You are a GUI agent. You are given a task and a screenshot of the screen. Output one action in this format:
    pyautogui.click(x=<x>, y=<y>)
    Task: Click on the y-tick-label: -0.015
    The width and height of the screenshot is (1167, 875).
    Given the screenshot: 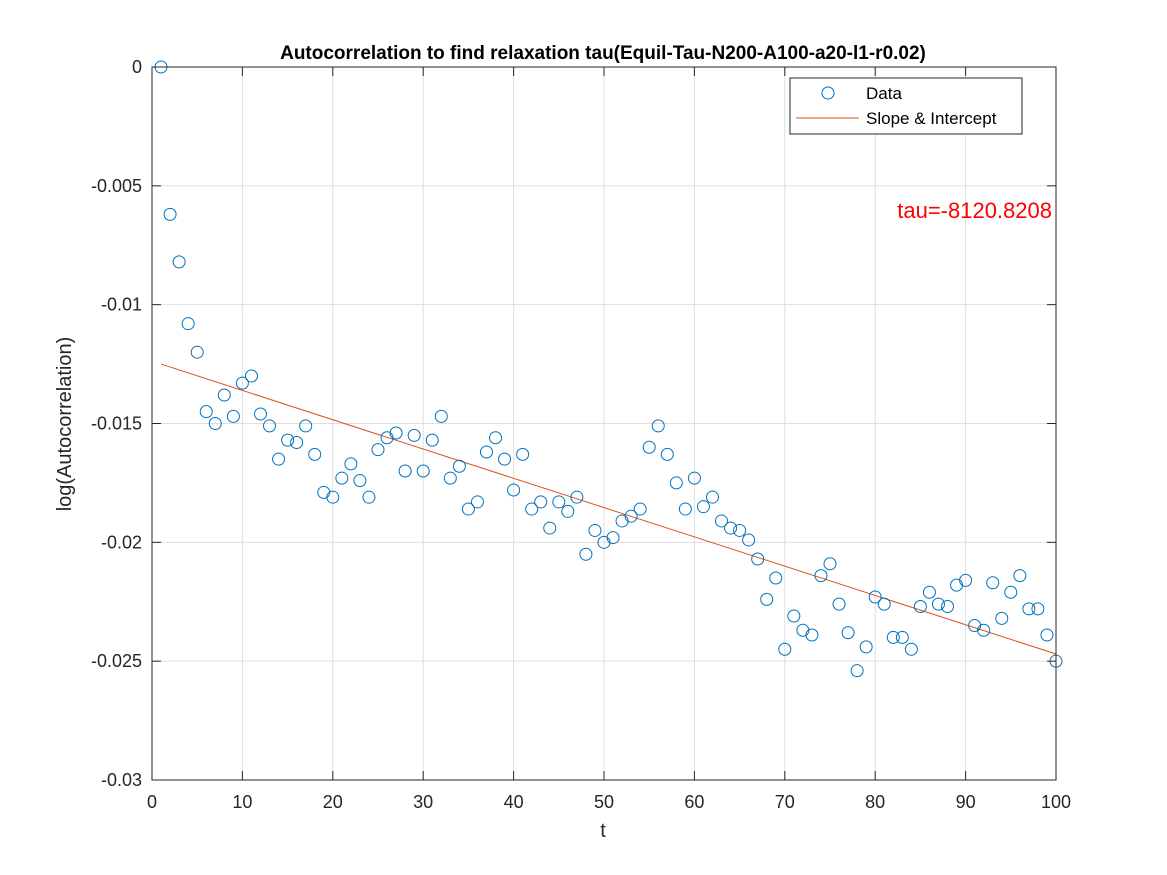 What is the action you would take?
    pyautogui.click(x=116, y=424)
    